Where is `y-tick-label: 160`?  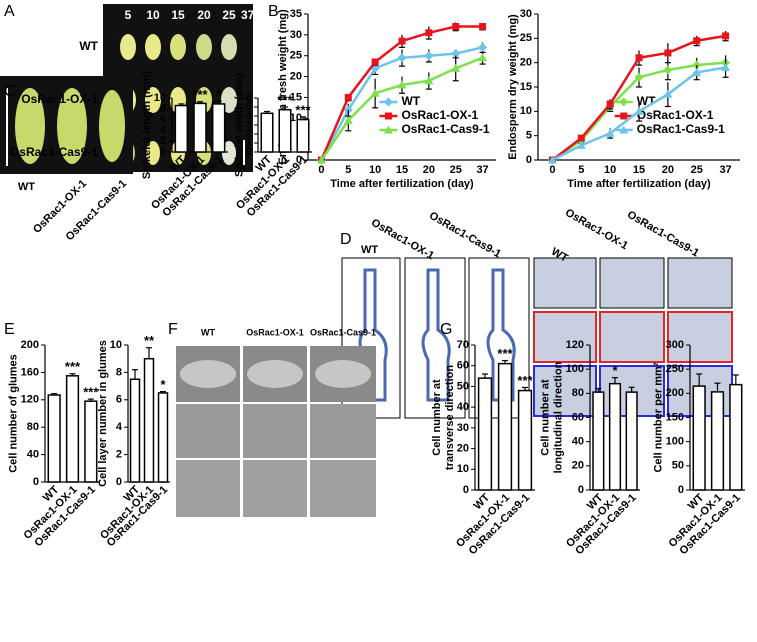 y-tick-label: 160 is located at coordinates (30, 372).